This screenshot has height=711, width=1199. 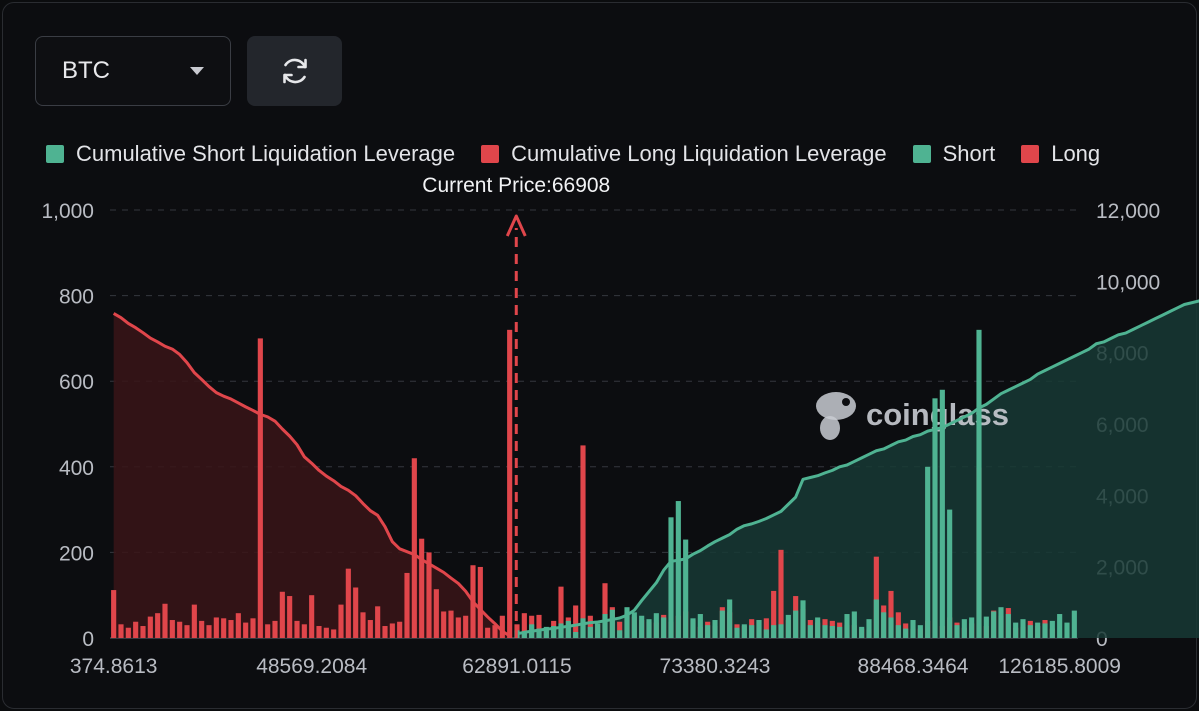 I want to click on x-tick-label: 48569.2084, so click(x=311, y=666).